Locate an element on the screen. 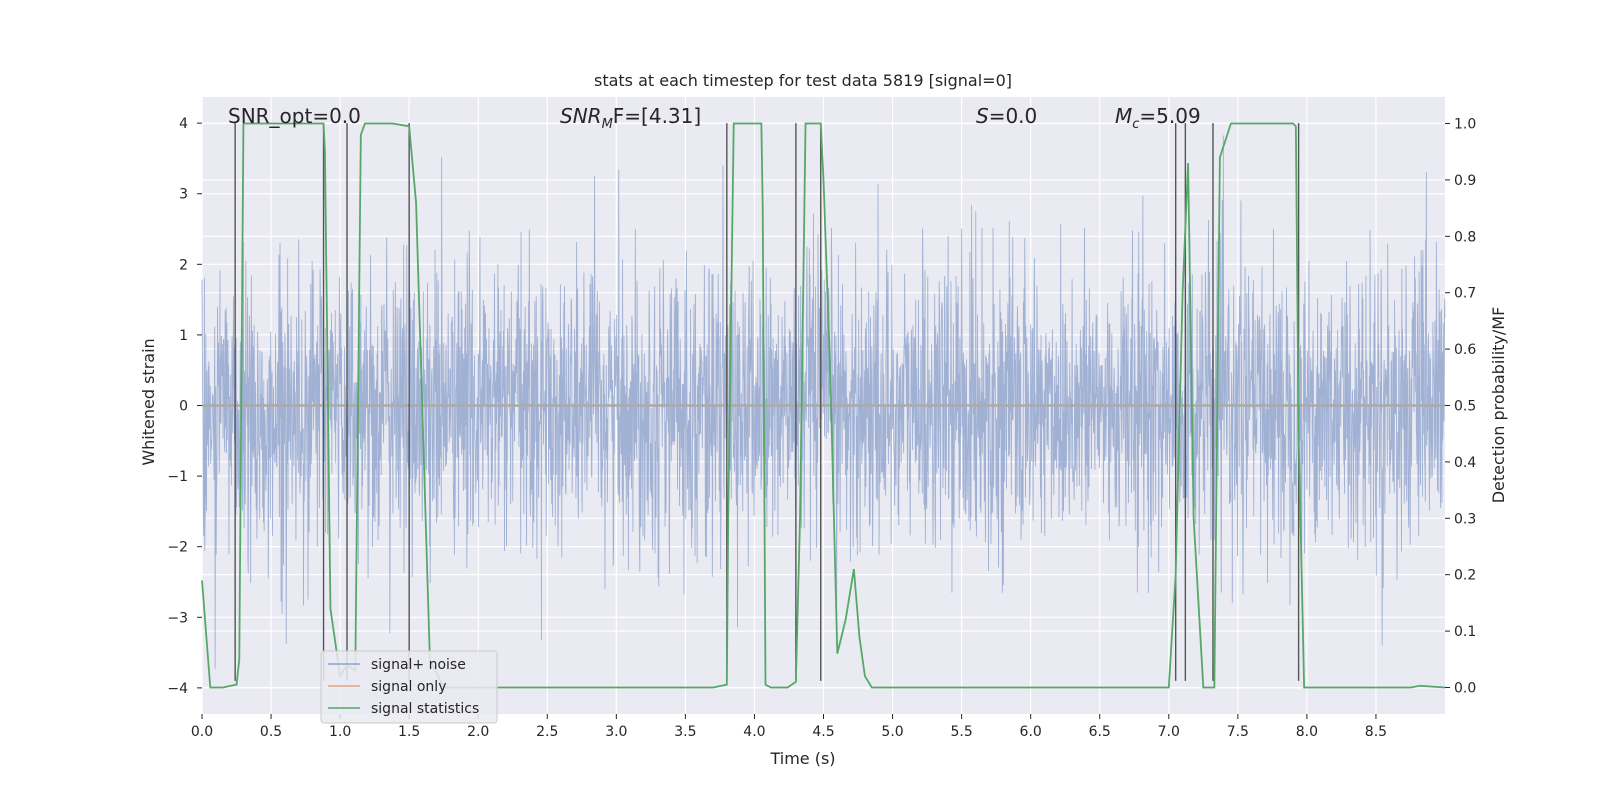  annotation-snr-mf-sub: M is located at coordinates (607, 124).